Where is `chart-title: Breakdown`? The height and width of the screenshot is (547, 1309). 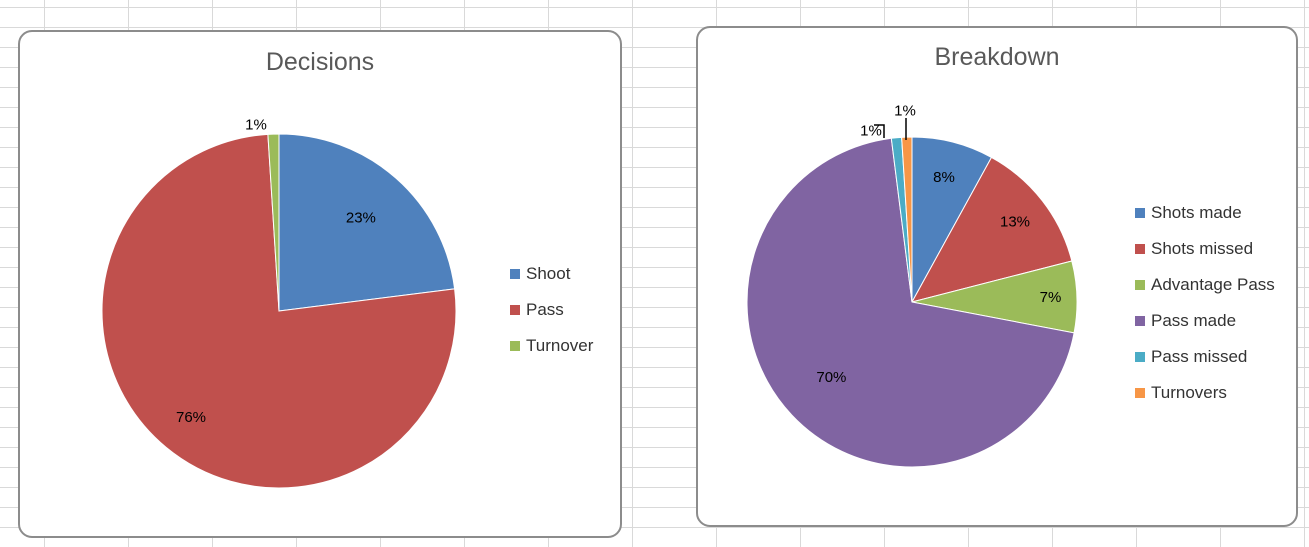 chart-title: Breakdown is located at coordinates (997, 57).